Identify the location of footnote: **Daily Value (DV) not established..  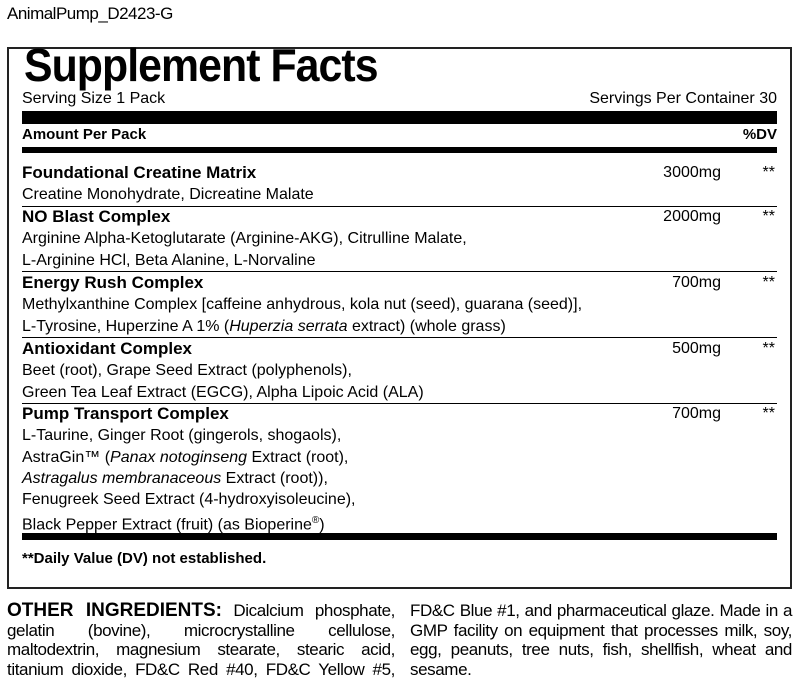
(144, 558).